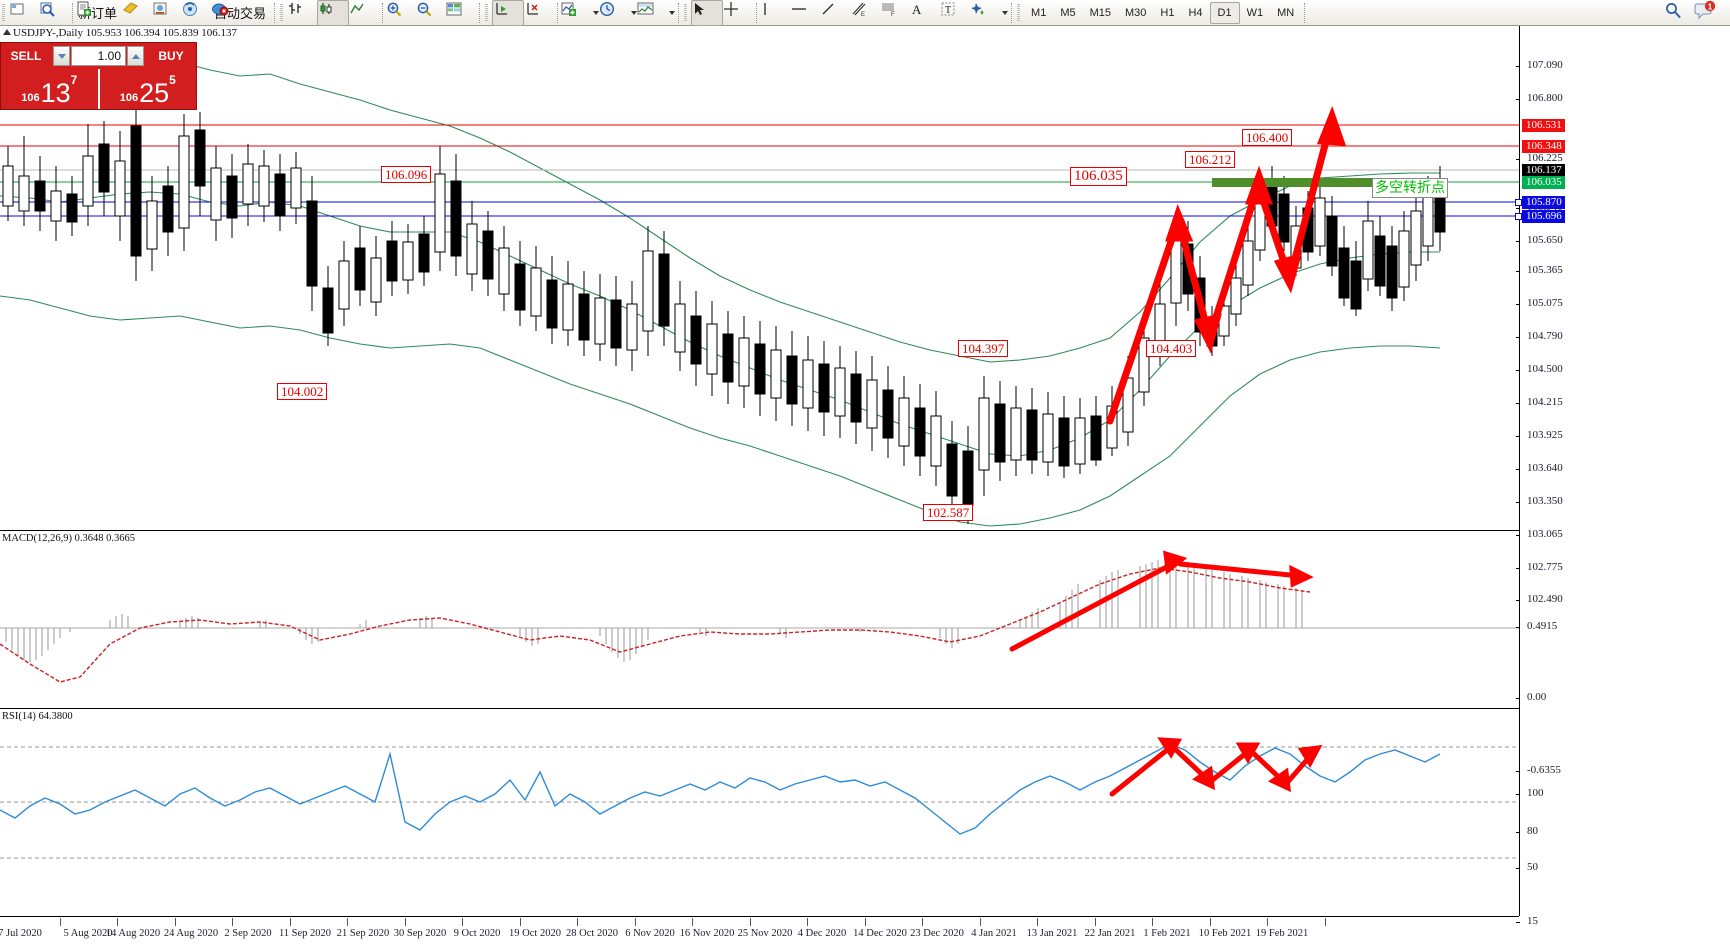 The image size is (1730, 945). What do you see at coordinates (1100, 12) in the screenshot?
I see `timeframe-m15: M15` at bounding box center [1100, 12].